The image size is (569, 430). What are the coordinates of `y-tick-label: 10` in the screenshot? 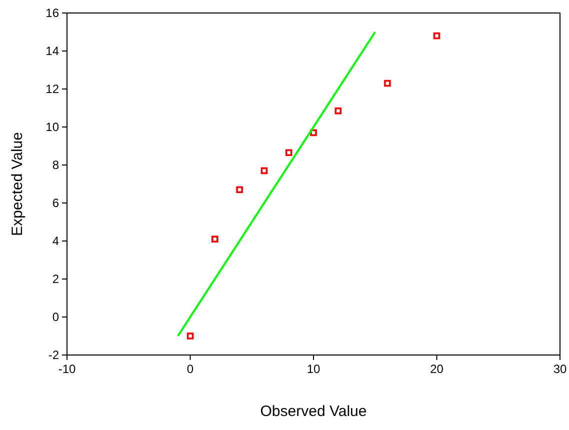 It's located at (53, 127).